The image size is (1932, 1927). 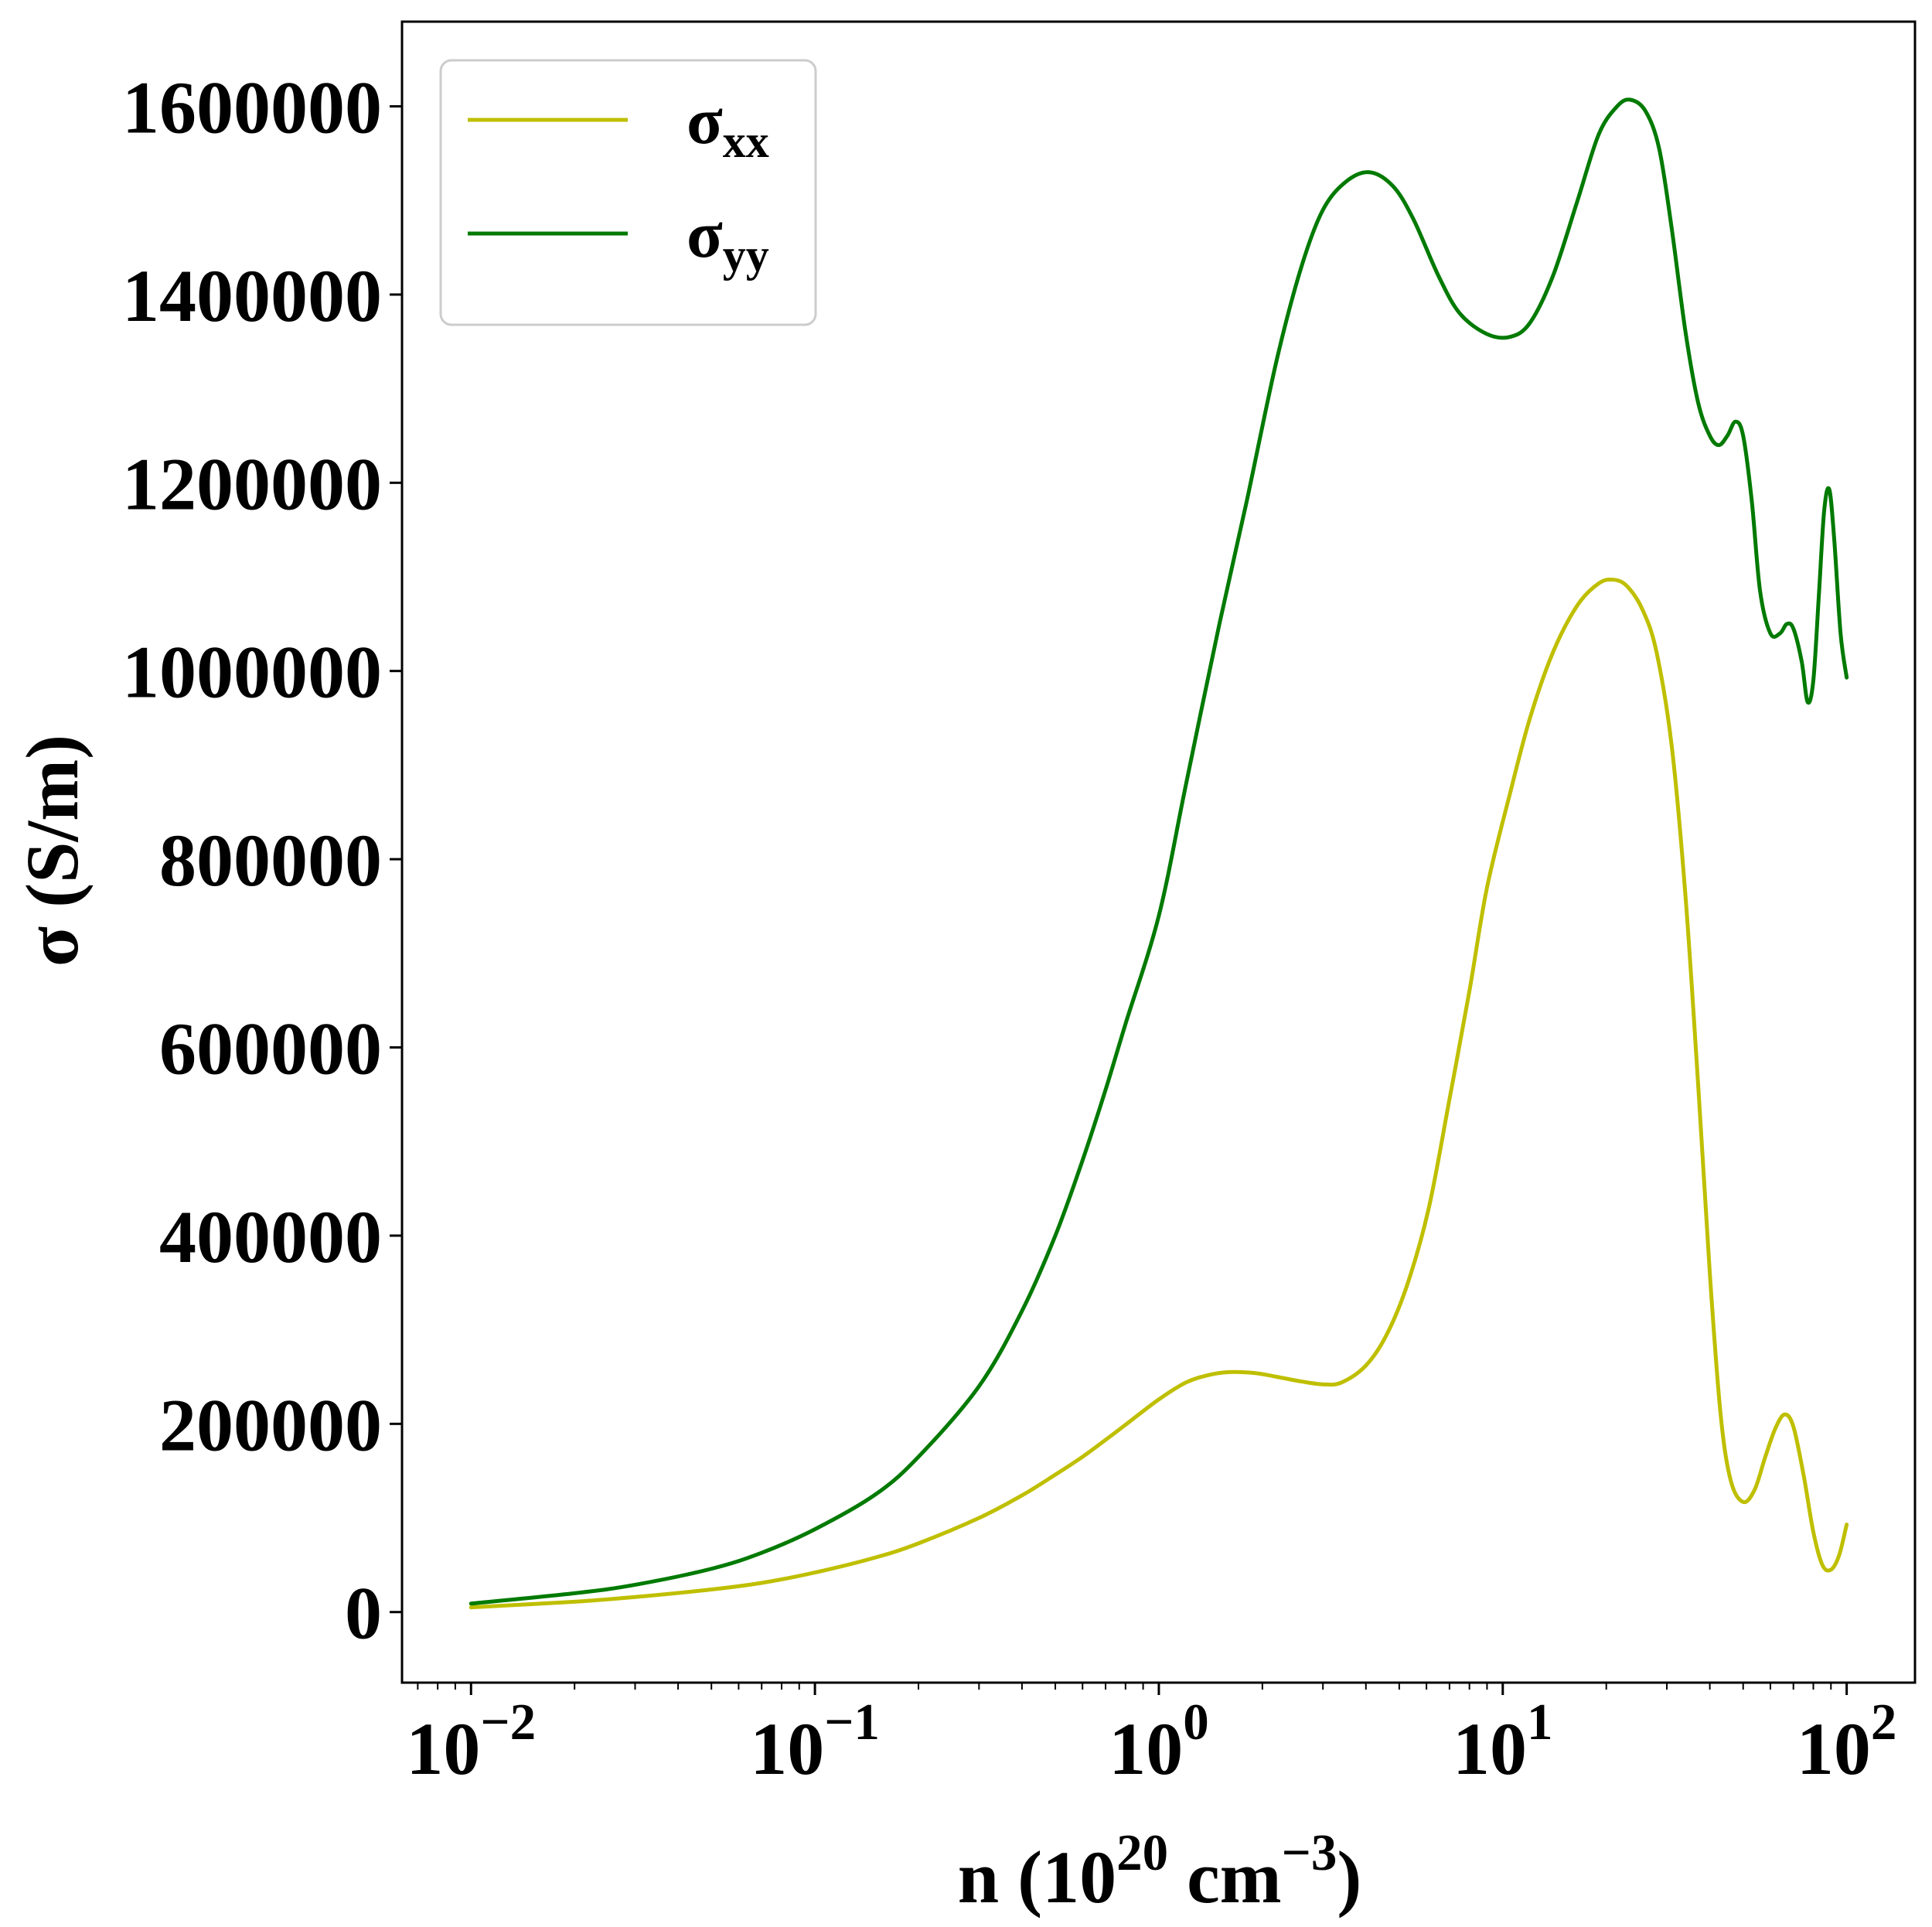 What do you see at coordinates (705, 234) in the screenshot?
I see `legend-label-sigma-yy-base: σ` at bounding box center [705, 234].